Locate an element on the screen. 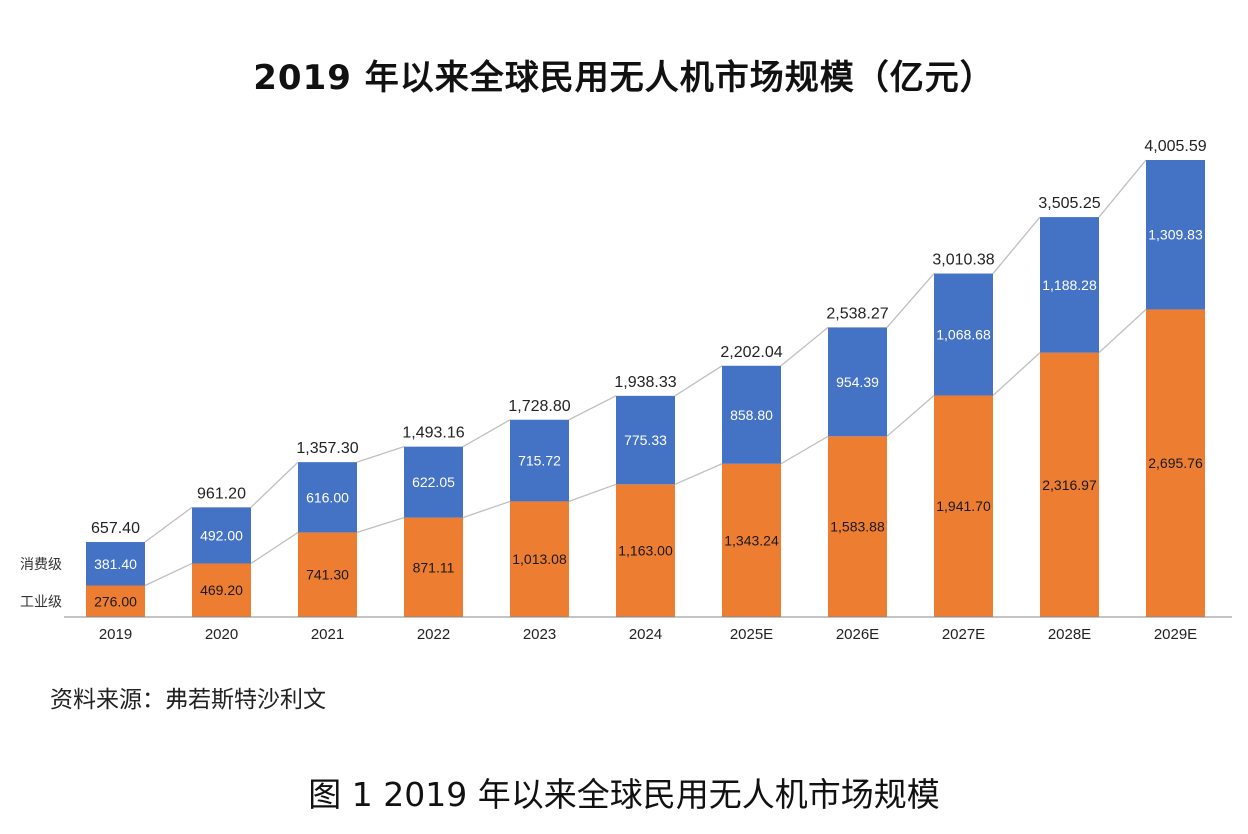 This screenshot has height=834, width=1248. data-label-industrial: 276.00 is located at coordinates (115, 601).